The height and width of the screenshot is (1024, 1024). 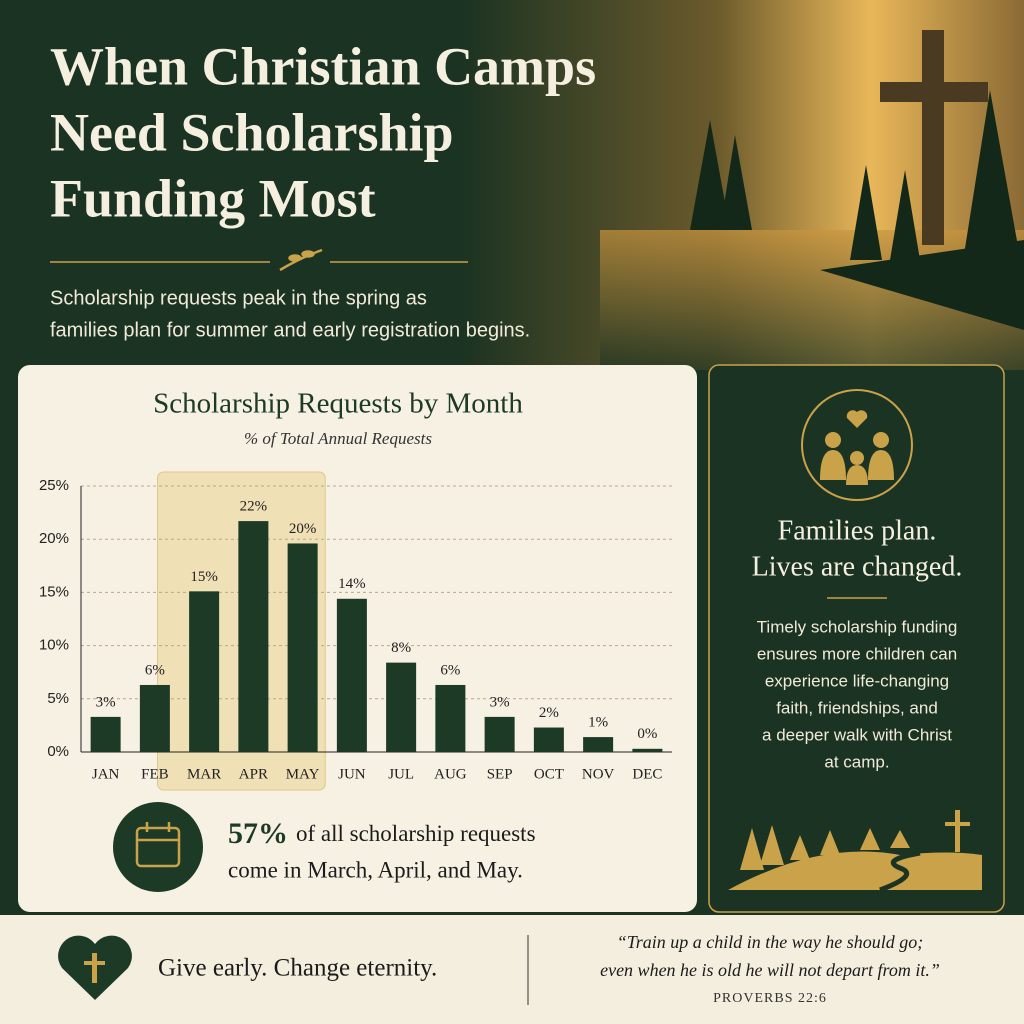 What do you see at coordinates (352, 774) in the screenshot?
I see `x-tick-label: JUN` at bounding box center [352, 774].